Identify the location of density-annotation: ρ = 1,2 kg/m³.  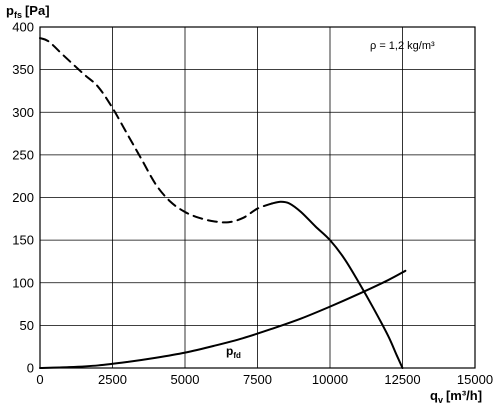
(402, 46).